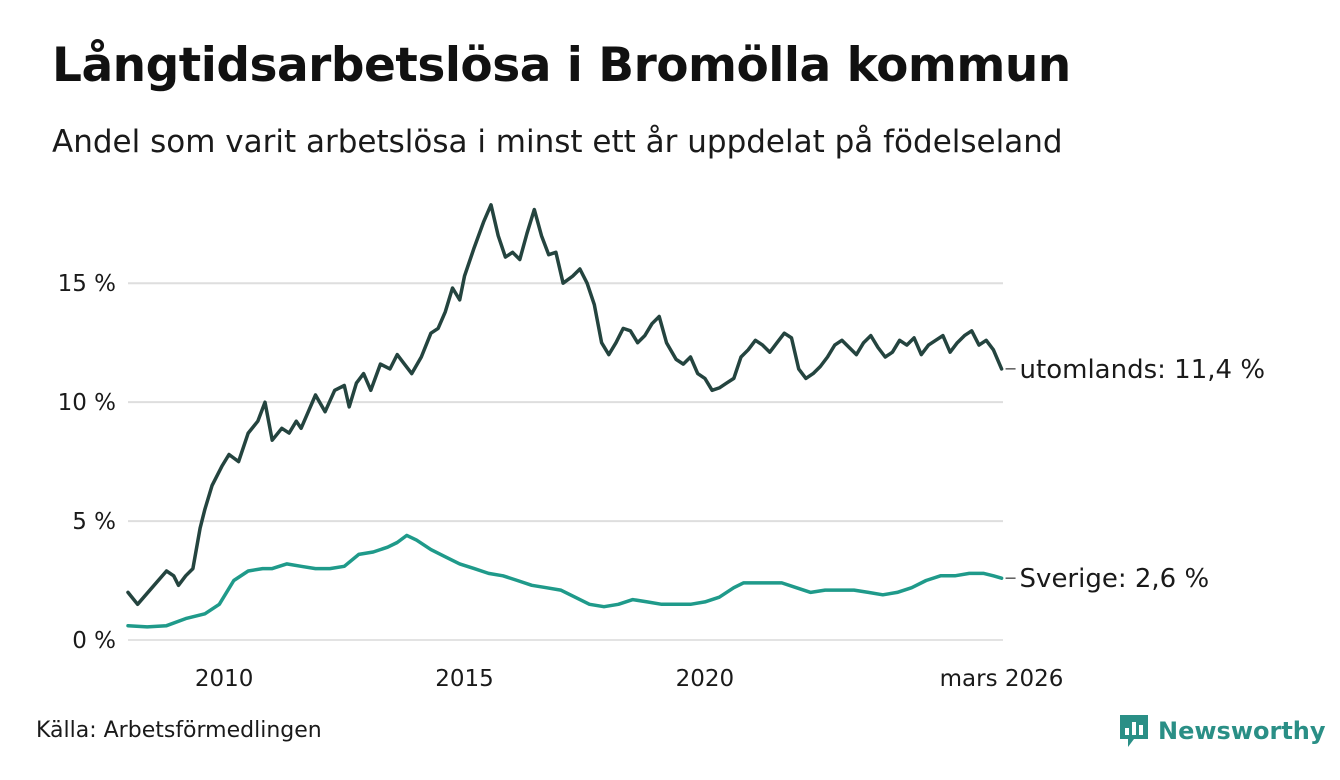 The image size is (1340, 780). What do you see at coordinates (1134, 731) in the screenshot?
I see `newsworthy-logo-icon` at bounding box center [1134, 731].